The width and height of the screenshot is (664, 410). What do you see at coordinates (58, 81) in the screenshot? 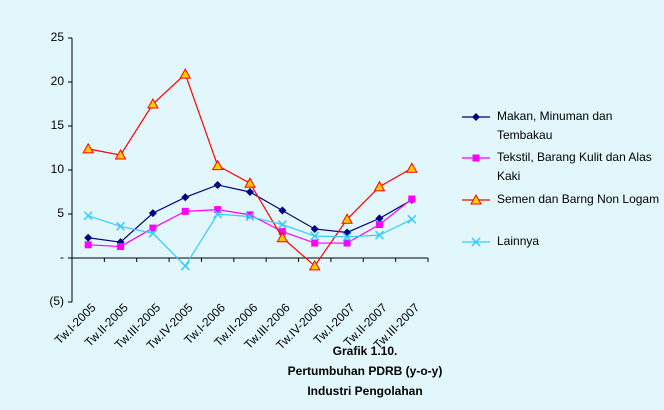
I see `y-tick-label: 20` at bounding box center [58, 81].